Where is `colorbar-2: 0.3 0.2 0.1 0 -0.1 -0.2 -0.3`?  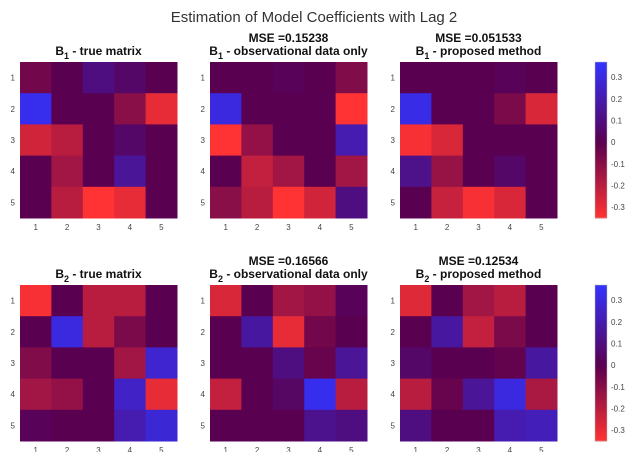
colorbar-2: 0.3 0.2 0.1 0 -0.1 -0.2 -0.3 is located at coordinates (609, 363).